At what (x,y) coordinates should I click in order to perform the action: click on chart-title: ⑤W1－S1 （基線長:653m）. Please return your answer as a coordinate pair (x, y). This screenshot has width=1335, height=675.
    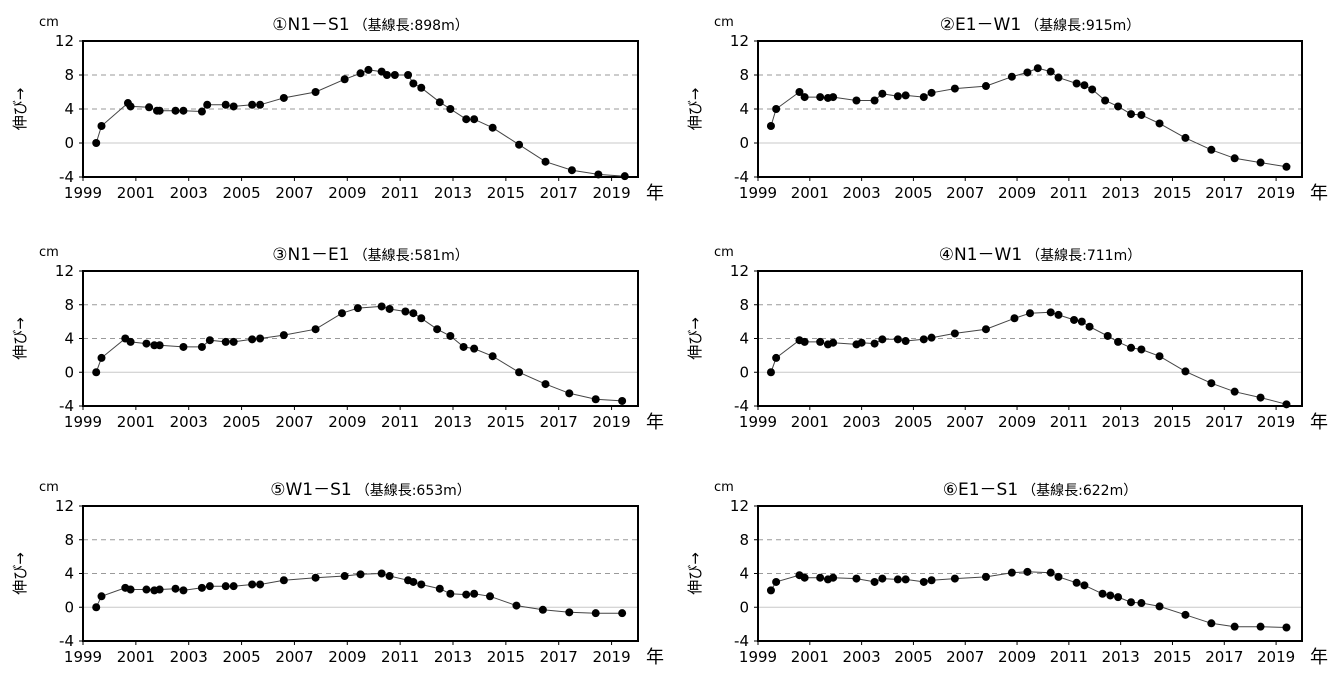
    Looking at the image, I should click on (370, 490).